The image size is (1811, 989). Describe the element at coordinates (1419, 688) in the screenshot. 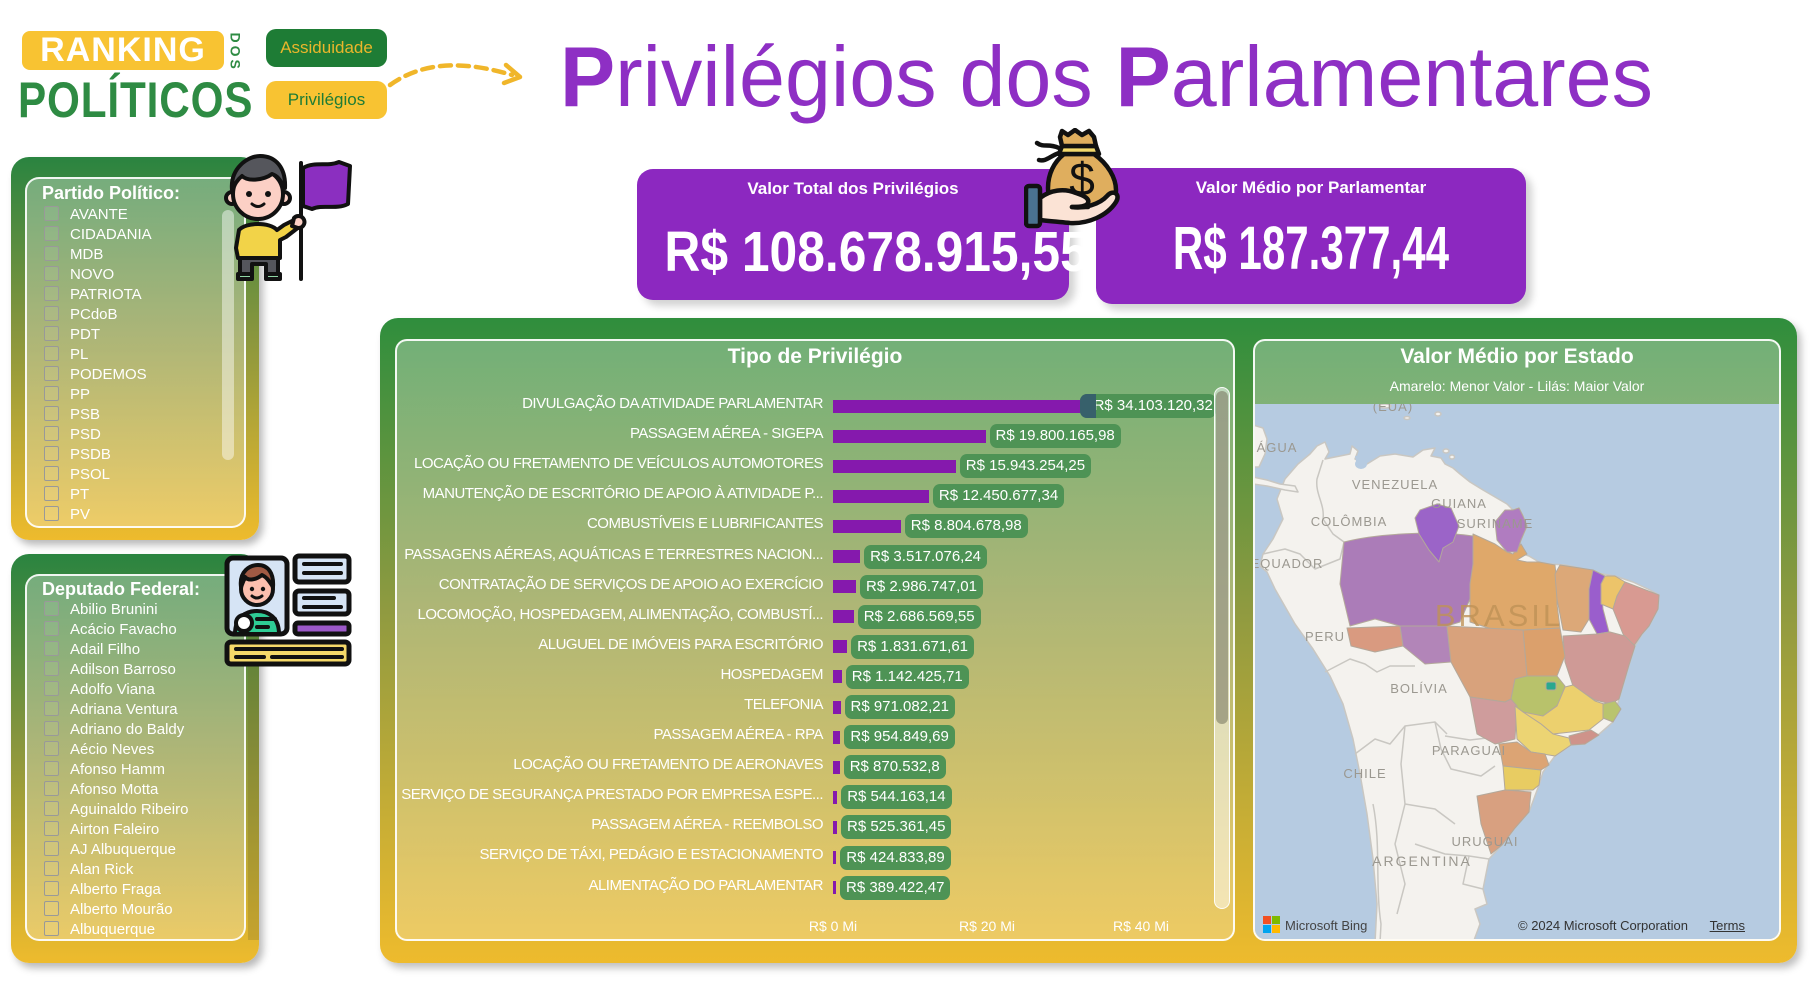

I see `svg-text: BOLÍVIA` at that location.